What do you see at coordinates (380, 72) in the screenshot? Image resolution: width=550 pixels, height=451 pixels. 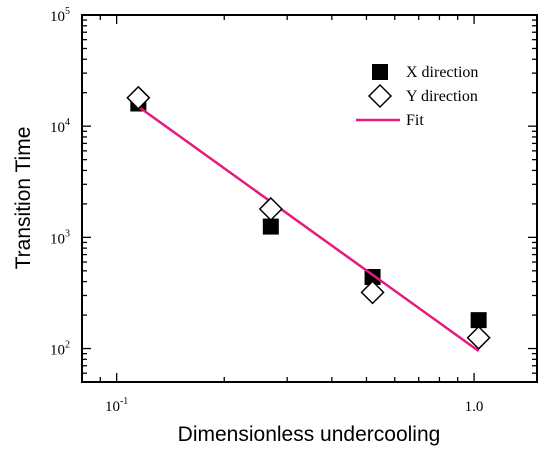 I see `legend-x-direction-marker` at bounding box center [380, 72].